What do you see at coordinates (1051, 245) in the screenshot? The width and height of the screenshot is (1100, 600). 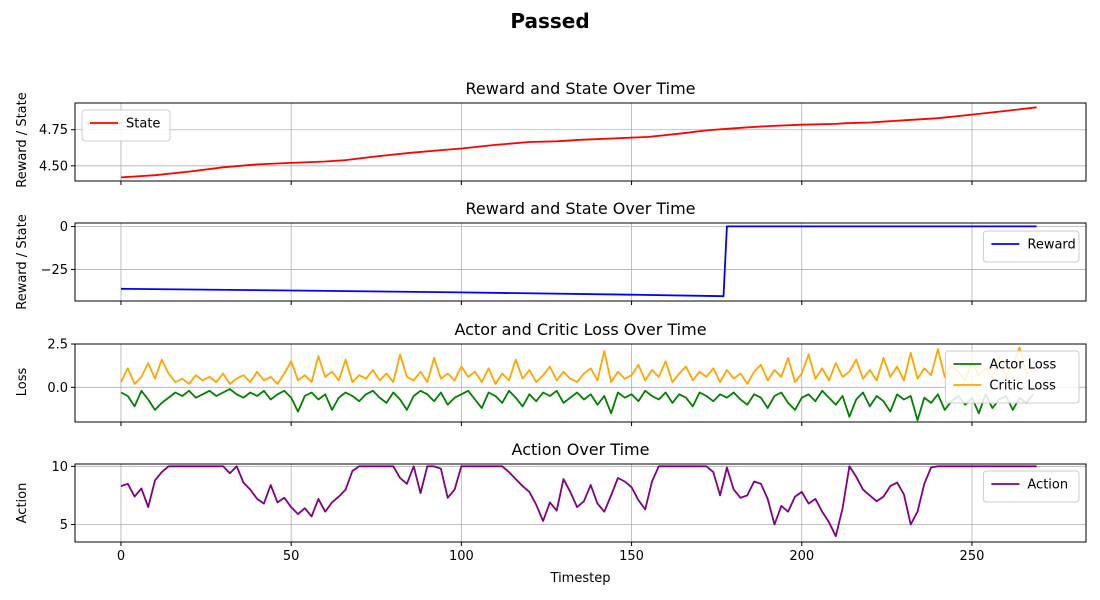 I see `legend-label: Reward` at bounding box center [1051, 245].